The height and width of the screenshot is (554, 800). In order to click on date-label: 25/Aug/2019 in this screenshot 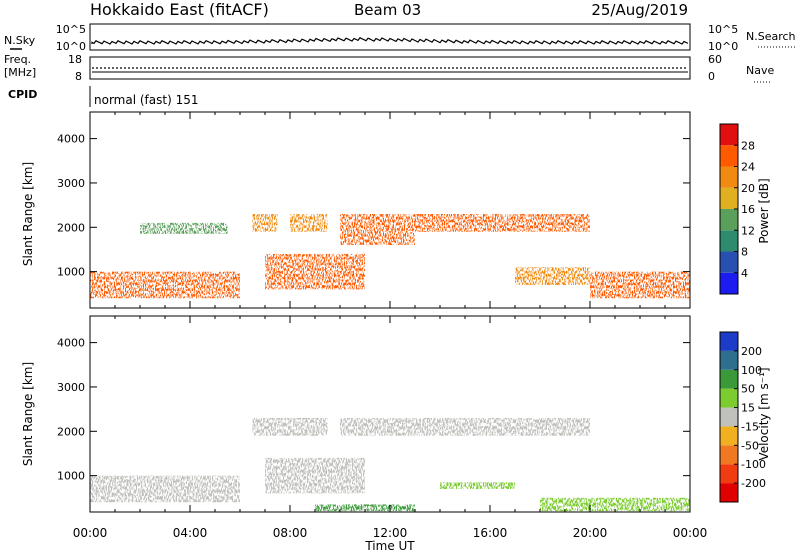, I will do `click(639, 10)`.